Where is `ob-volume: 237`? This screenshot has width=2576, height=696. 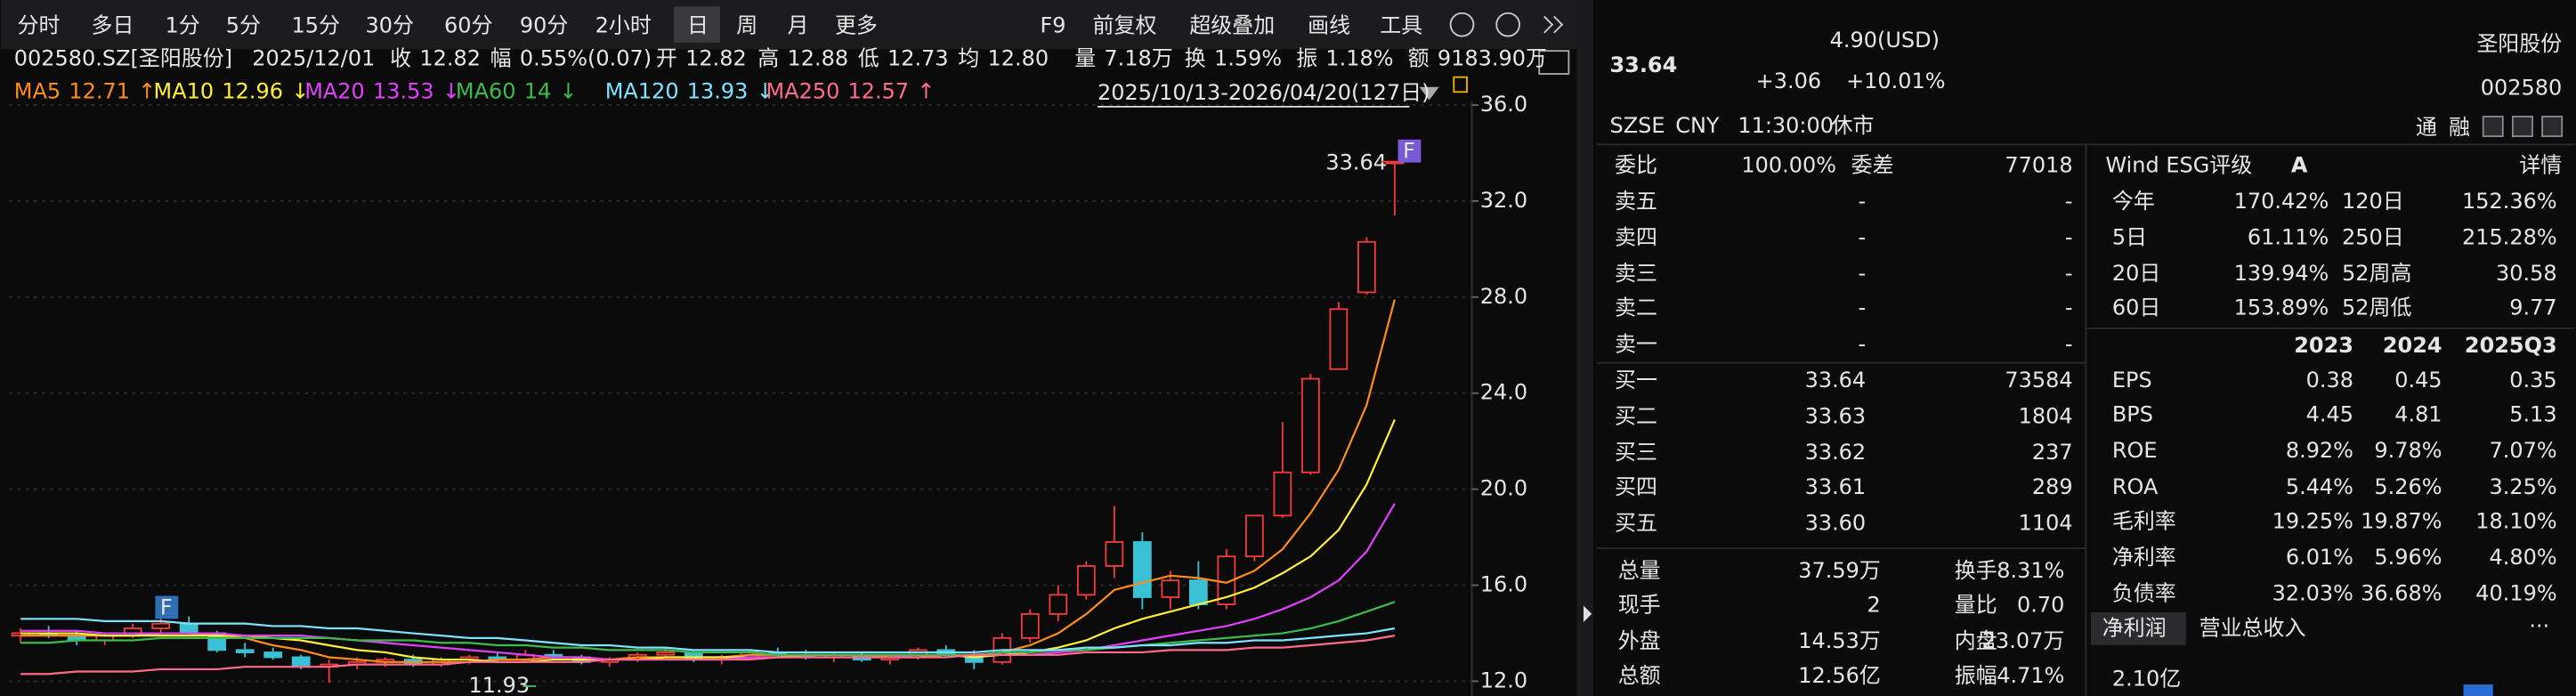 ob-volume: 237 is located at coordinates (2052, 453).